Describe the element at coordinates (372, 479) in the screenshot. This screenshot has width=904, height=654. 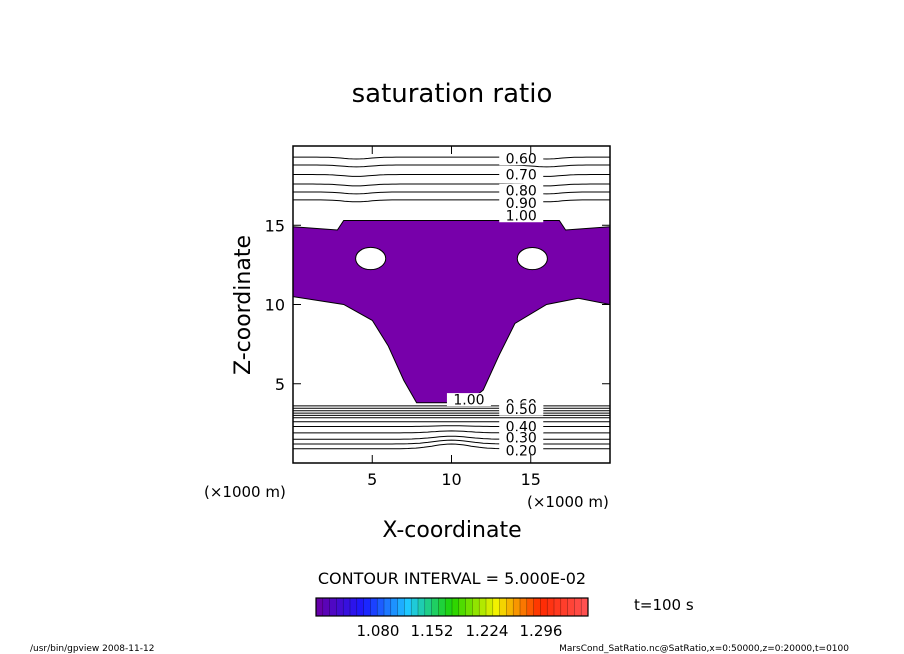
I see `x-tick-label: 5` at that location.